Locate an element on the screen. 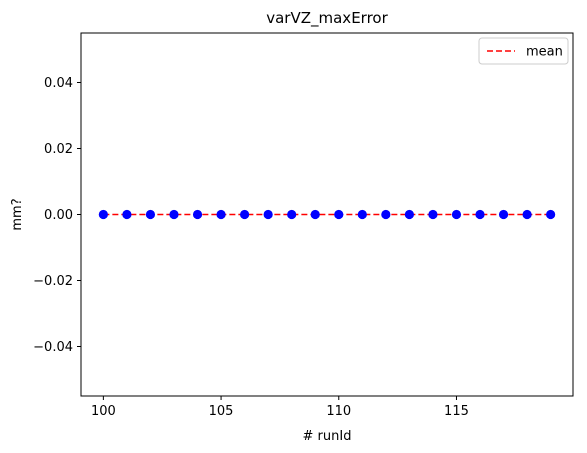 The image size is (587, 453). legend: mean is located at coordinates (523, 51).